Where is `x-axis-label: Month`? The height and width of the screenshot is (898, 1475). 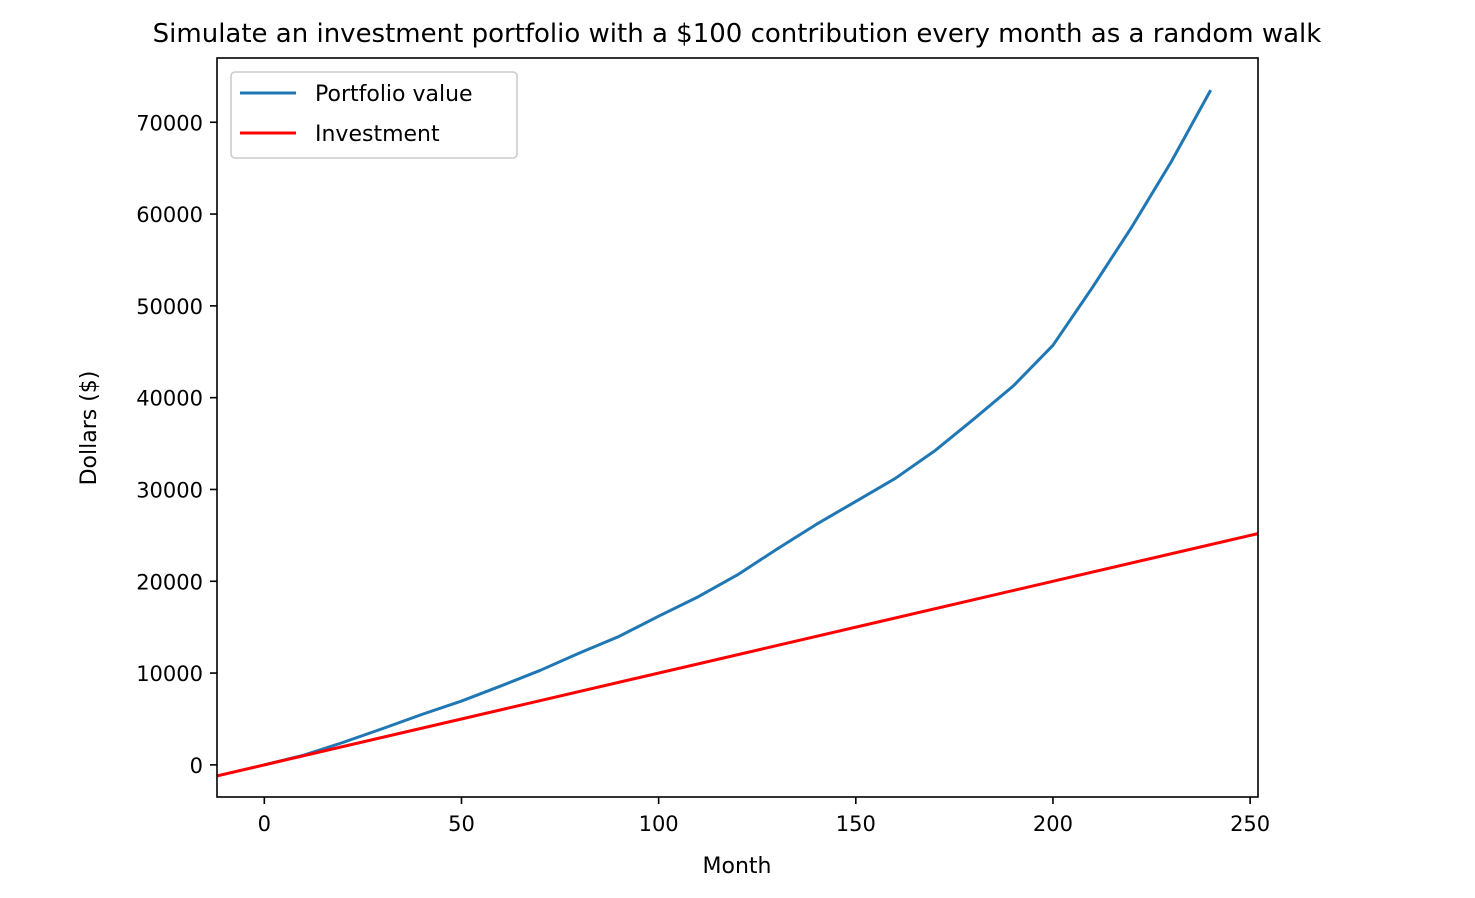 x-axis-label: Month is located at coordinates (737, 866).